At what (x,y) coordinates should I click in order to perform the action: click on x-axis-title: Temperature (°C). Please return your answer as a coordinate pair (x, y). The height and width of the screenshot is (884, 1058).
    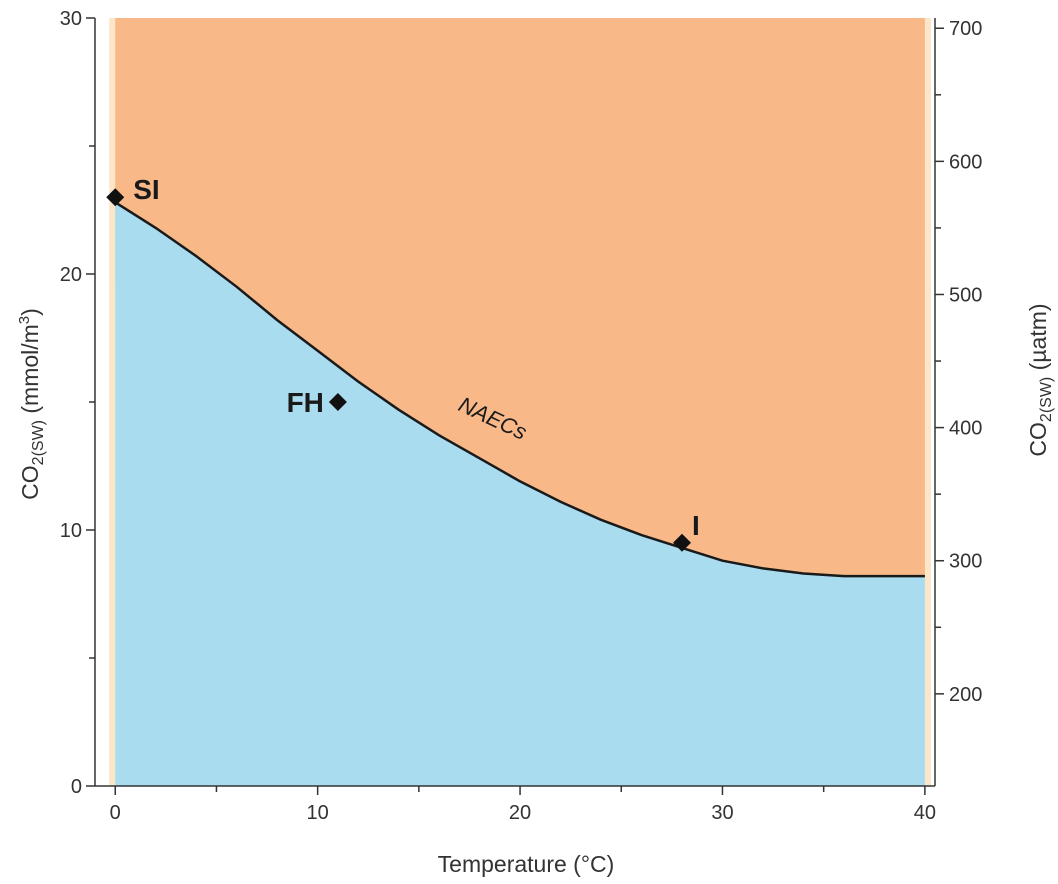
    Looking at the image, I should click on (526, 864).